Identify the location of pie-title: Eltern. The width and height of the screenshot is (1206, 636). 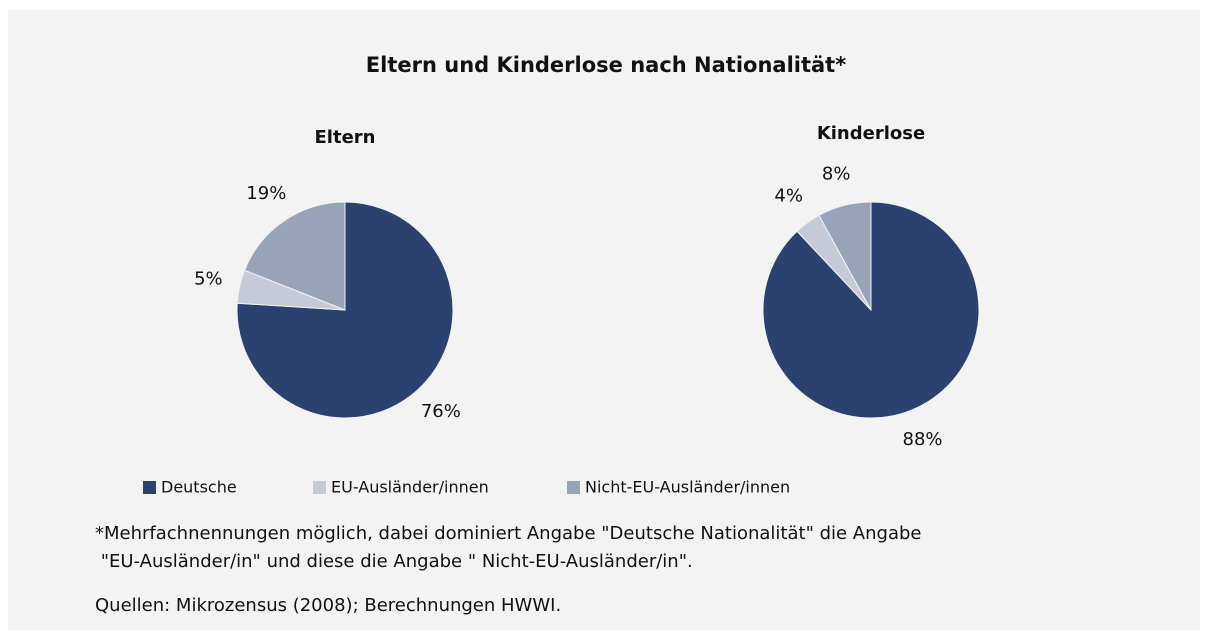
(345, 137).